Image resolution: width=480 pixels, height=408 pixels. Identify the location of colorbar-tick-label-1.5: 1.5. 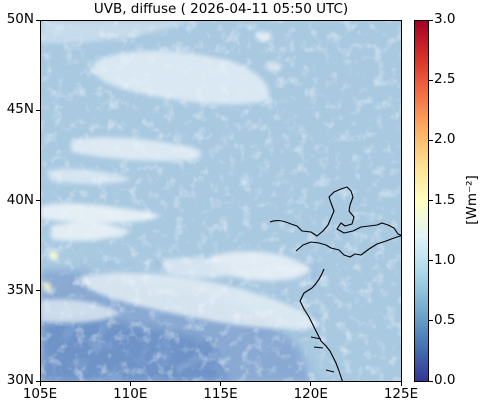
(445, 199).